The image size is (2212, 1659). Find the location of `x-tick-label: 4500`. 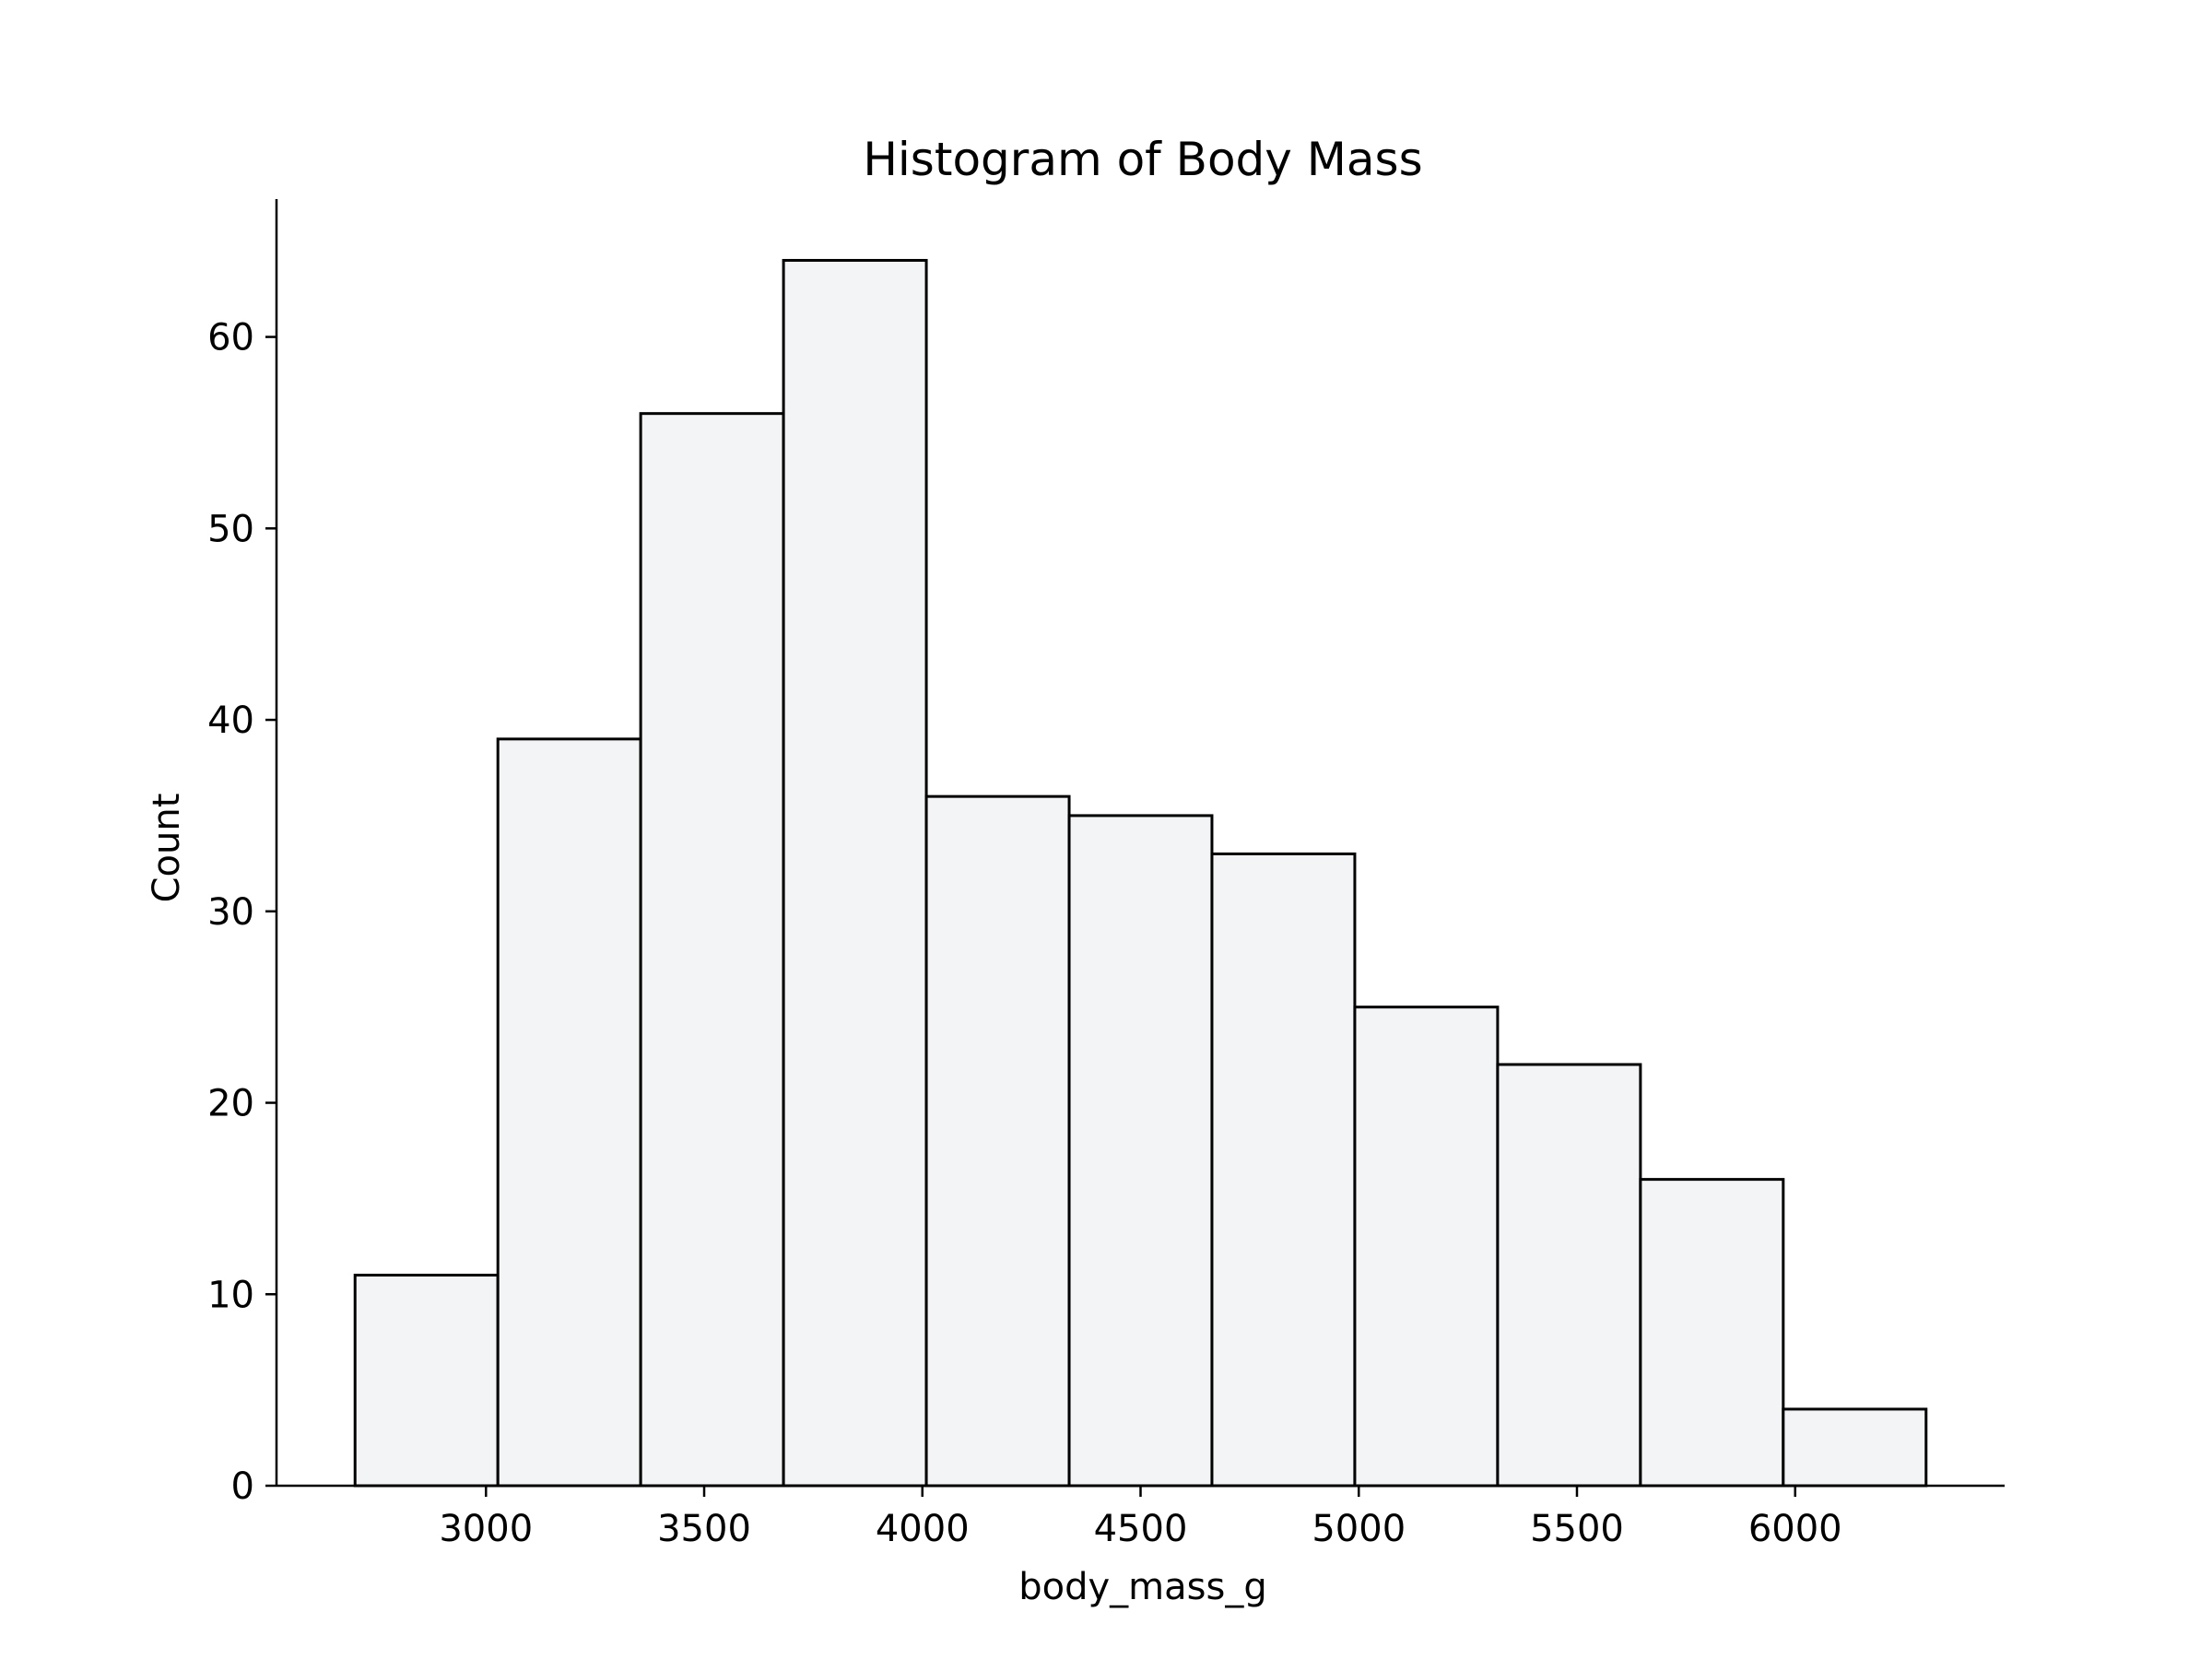

x-tick-label: 4500 is located at coordinates (1141, 1529).